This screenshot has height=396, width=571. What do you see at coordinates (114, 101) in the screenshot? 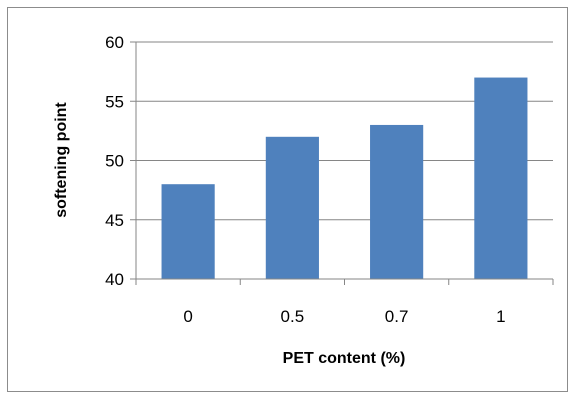
I see `y-tick-label: 55` at bounding box center [114, 101].